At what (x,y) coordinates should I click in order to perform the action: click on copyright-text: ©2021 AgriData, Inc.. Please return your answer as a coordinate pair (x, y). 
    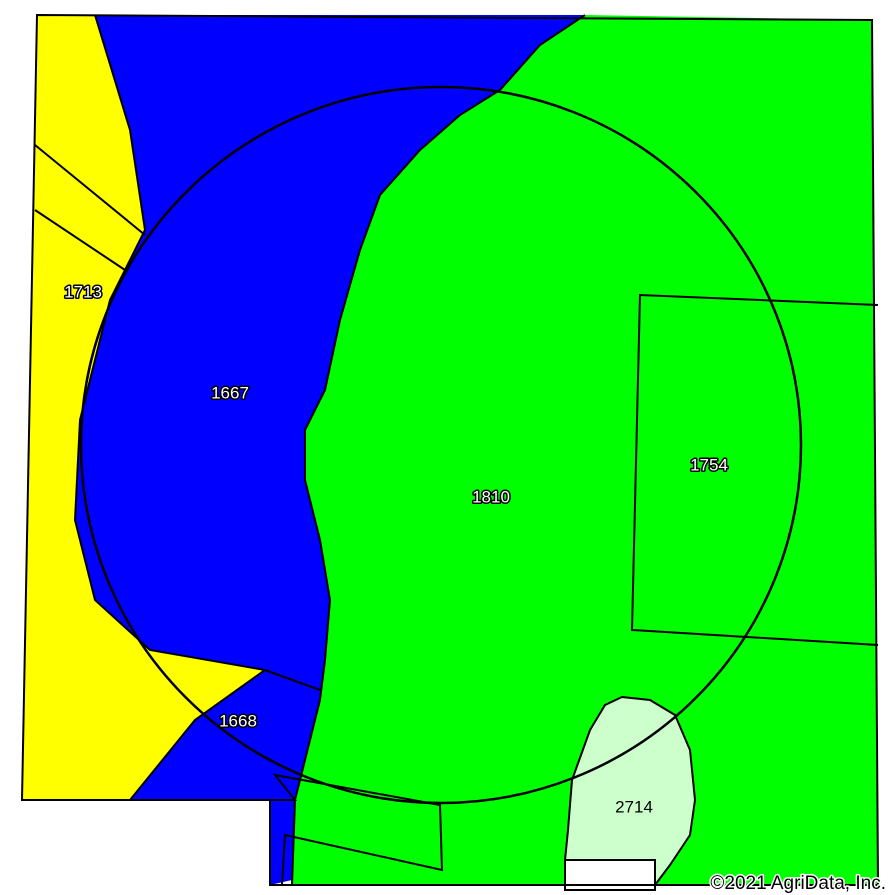
    Looking at the image, I should click on (798, 883).